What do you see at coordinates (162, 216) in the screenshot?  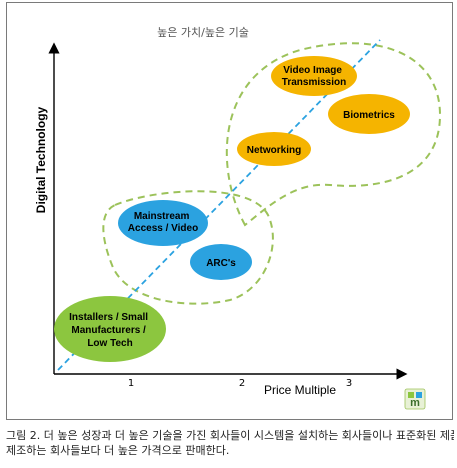 I see `node-label-line: Mainstream` at bounding box center [162, 216].